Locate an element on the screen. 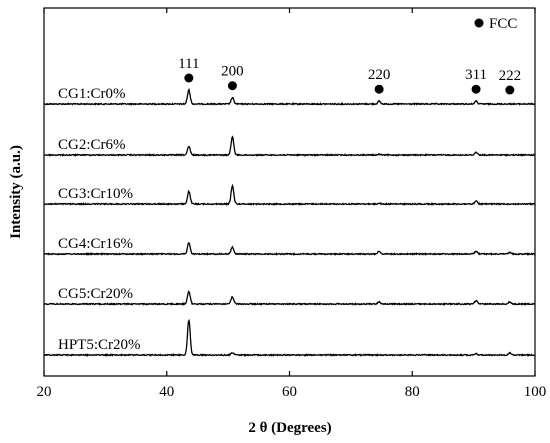 The width and height of the screenshot is (550, 443). peak-label: 200 is located at coordinates (232, 72).